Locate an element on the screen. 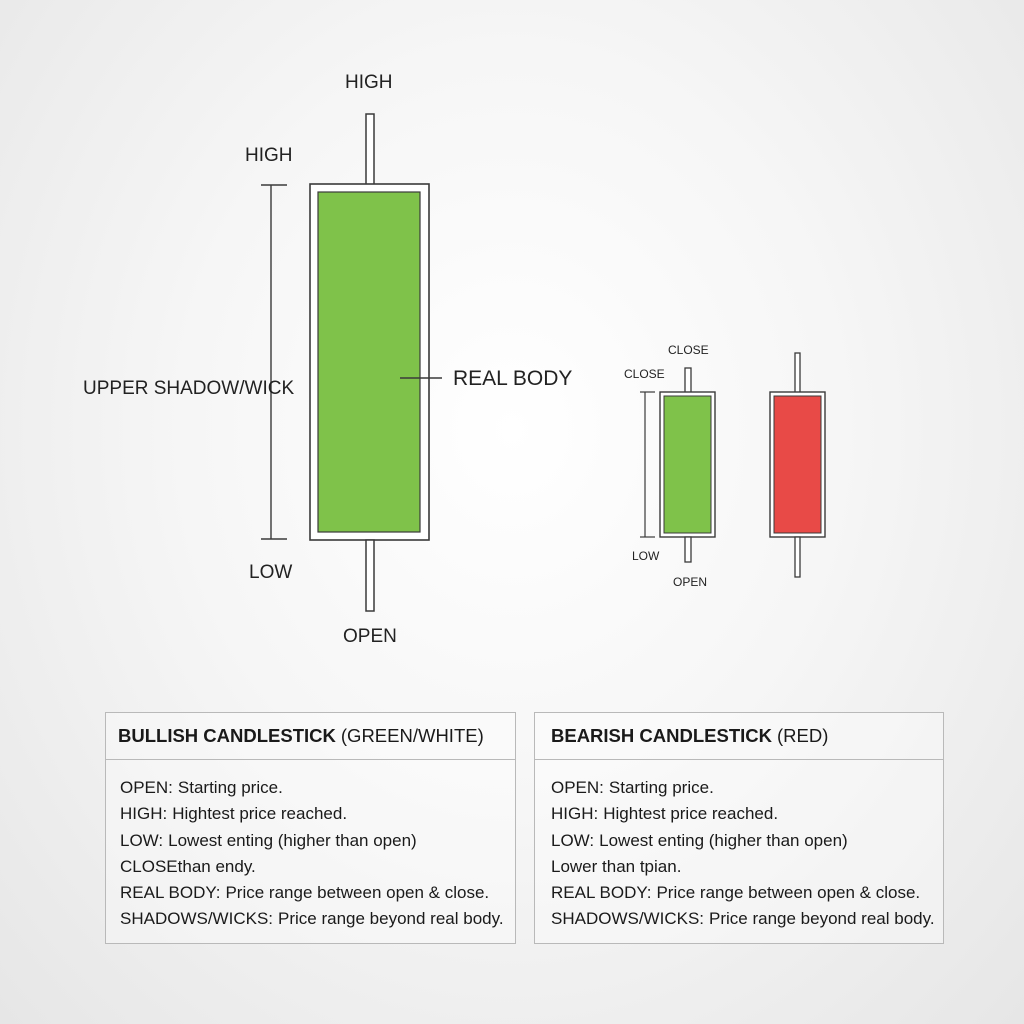 Image resolution: width=1024 pixels, height=1024 pixels. small-bullish-lower-wick is located at coordinates (688, 549).